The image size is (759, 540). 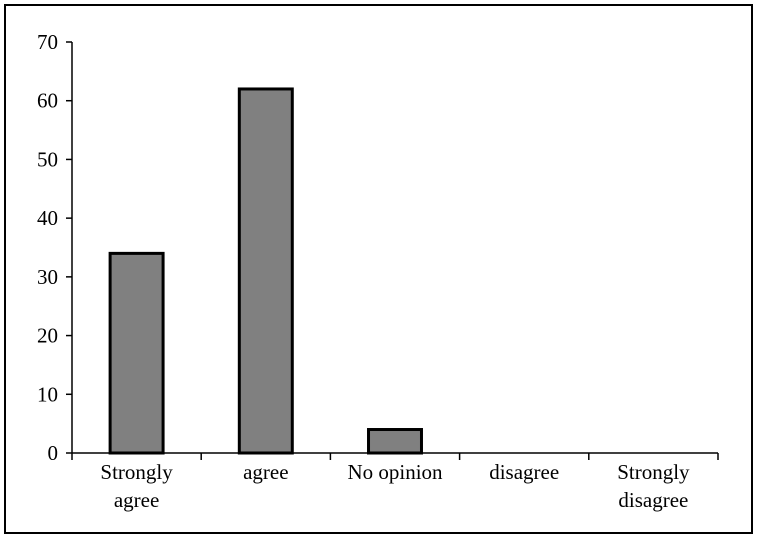 I want to click on y-tick-label: 20, so click(x=47, y=336).